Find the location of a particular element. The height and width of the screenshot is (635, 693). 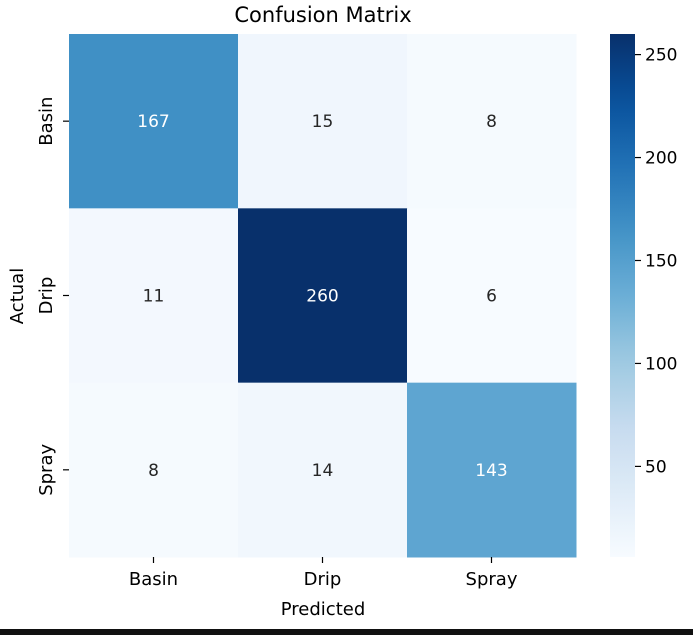

y-tick-label-drip: Drip is located at coordinates (46, 296).